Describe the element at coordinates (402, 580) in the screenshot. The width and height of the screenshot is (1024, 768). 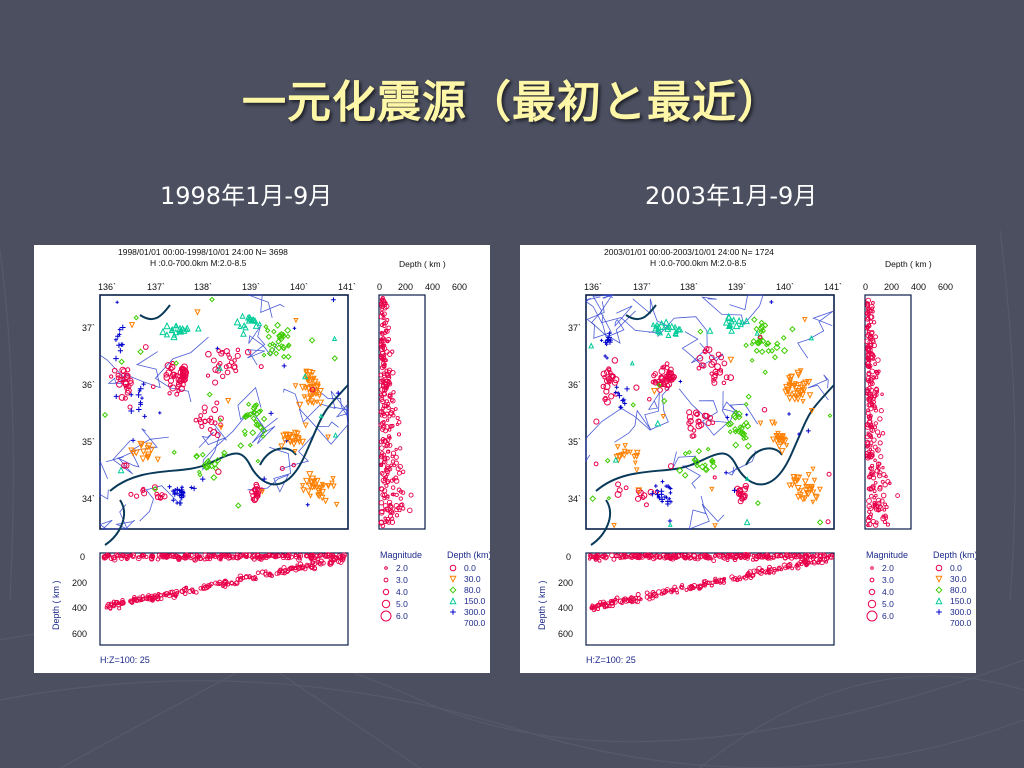
I see `legend-magnitude-label: 3.0` at that location.